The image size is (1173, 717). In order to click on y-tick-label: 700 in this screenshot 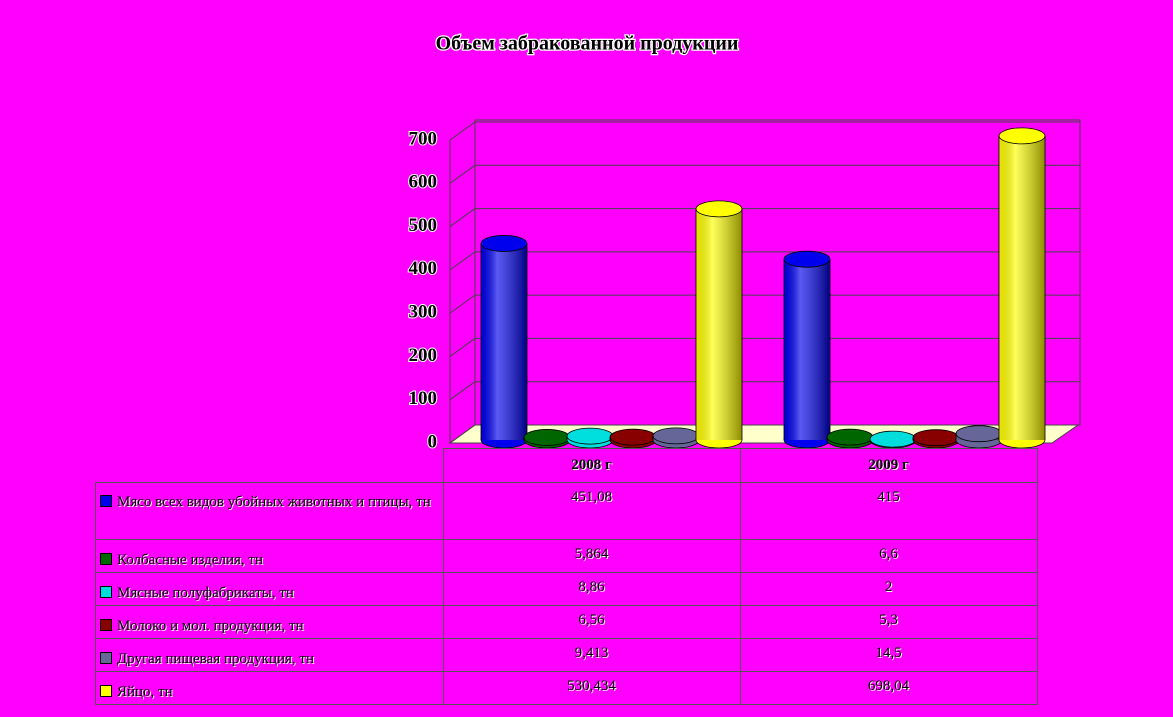, I will do `click(423, 138)`.